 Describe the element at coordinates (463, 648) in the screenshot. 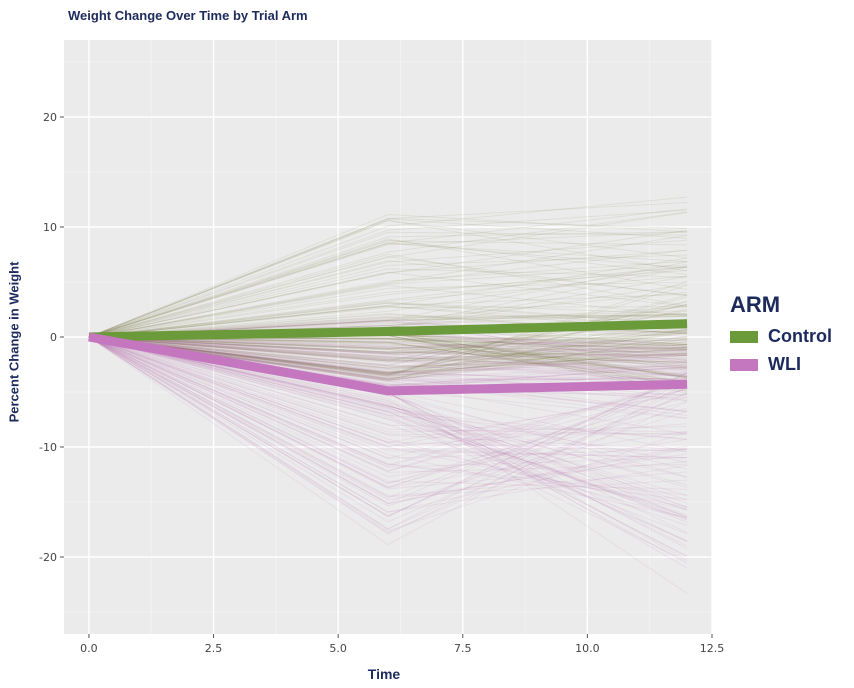

I see `x-tick-label: 7.5` at that location.